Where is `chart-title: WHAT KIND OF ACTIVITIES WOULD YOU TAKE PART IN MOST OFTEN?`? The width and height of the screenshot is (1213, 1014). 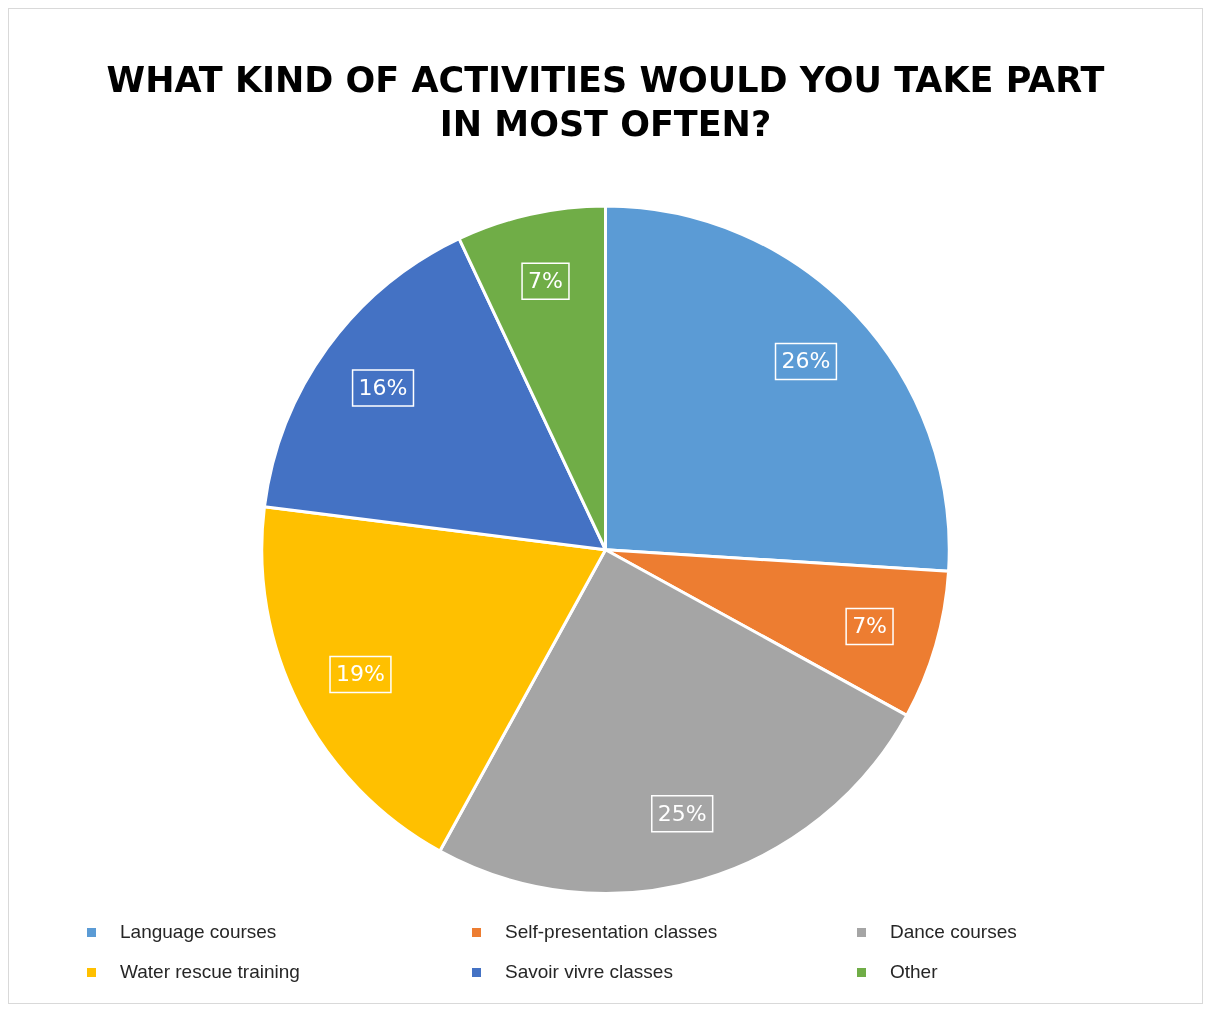 chart-title: WHAT KIND OF ACTIVITIES WOULD YOU TAKE PART IN MOST OFTEN? is located at coordinates (605, 101).